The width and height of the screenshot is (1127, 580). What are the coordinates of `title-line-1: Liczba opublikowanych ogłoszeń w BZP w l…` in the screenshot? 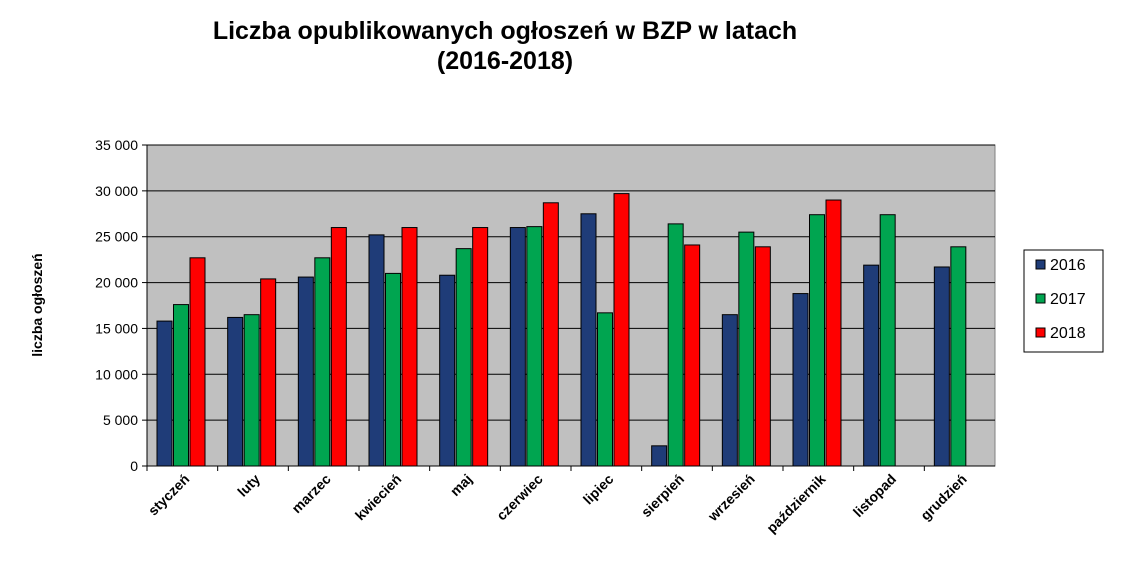 It's located at (505, 31).